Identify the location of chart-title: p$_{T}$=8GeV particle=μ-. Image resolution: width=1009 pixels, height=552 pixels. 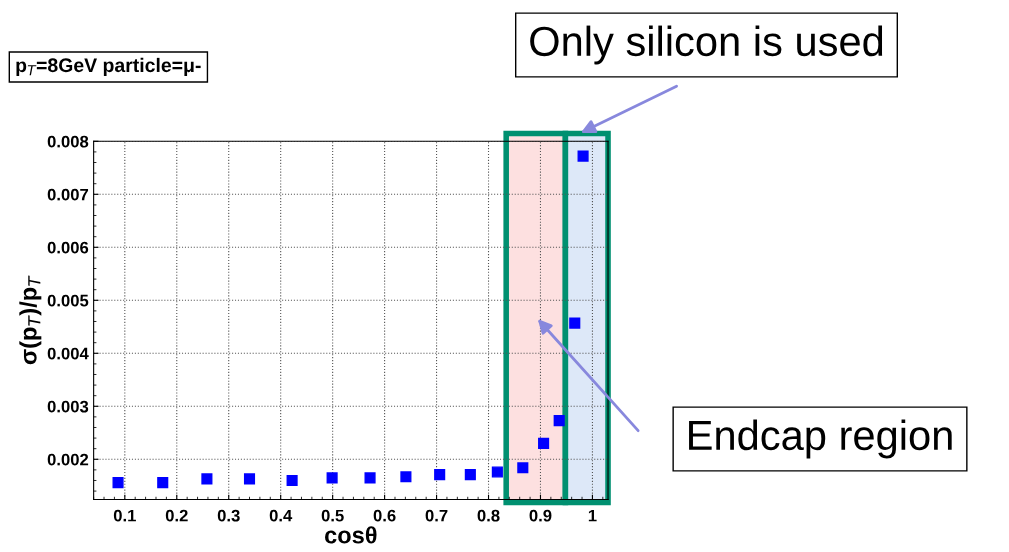
(108, 66).